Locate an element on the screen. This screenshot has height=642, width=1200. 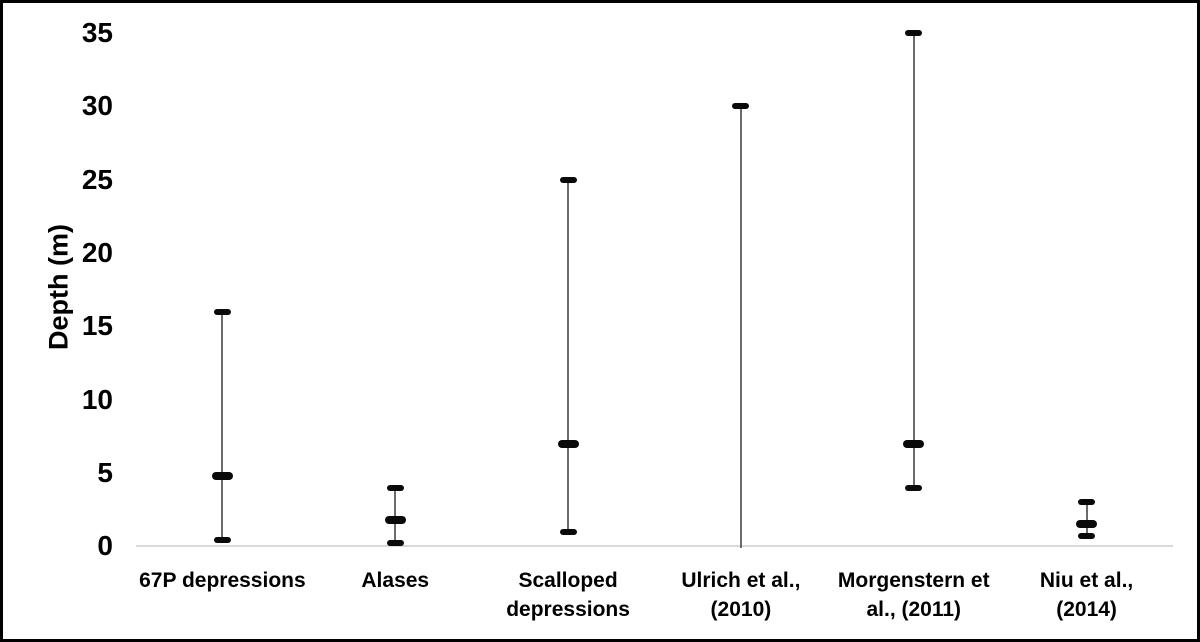
y-tick-label: 10 is located at coordinates (97, 399).